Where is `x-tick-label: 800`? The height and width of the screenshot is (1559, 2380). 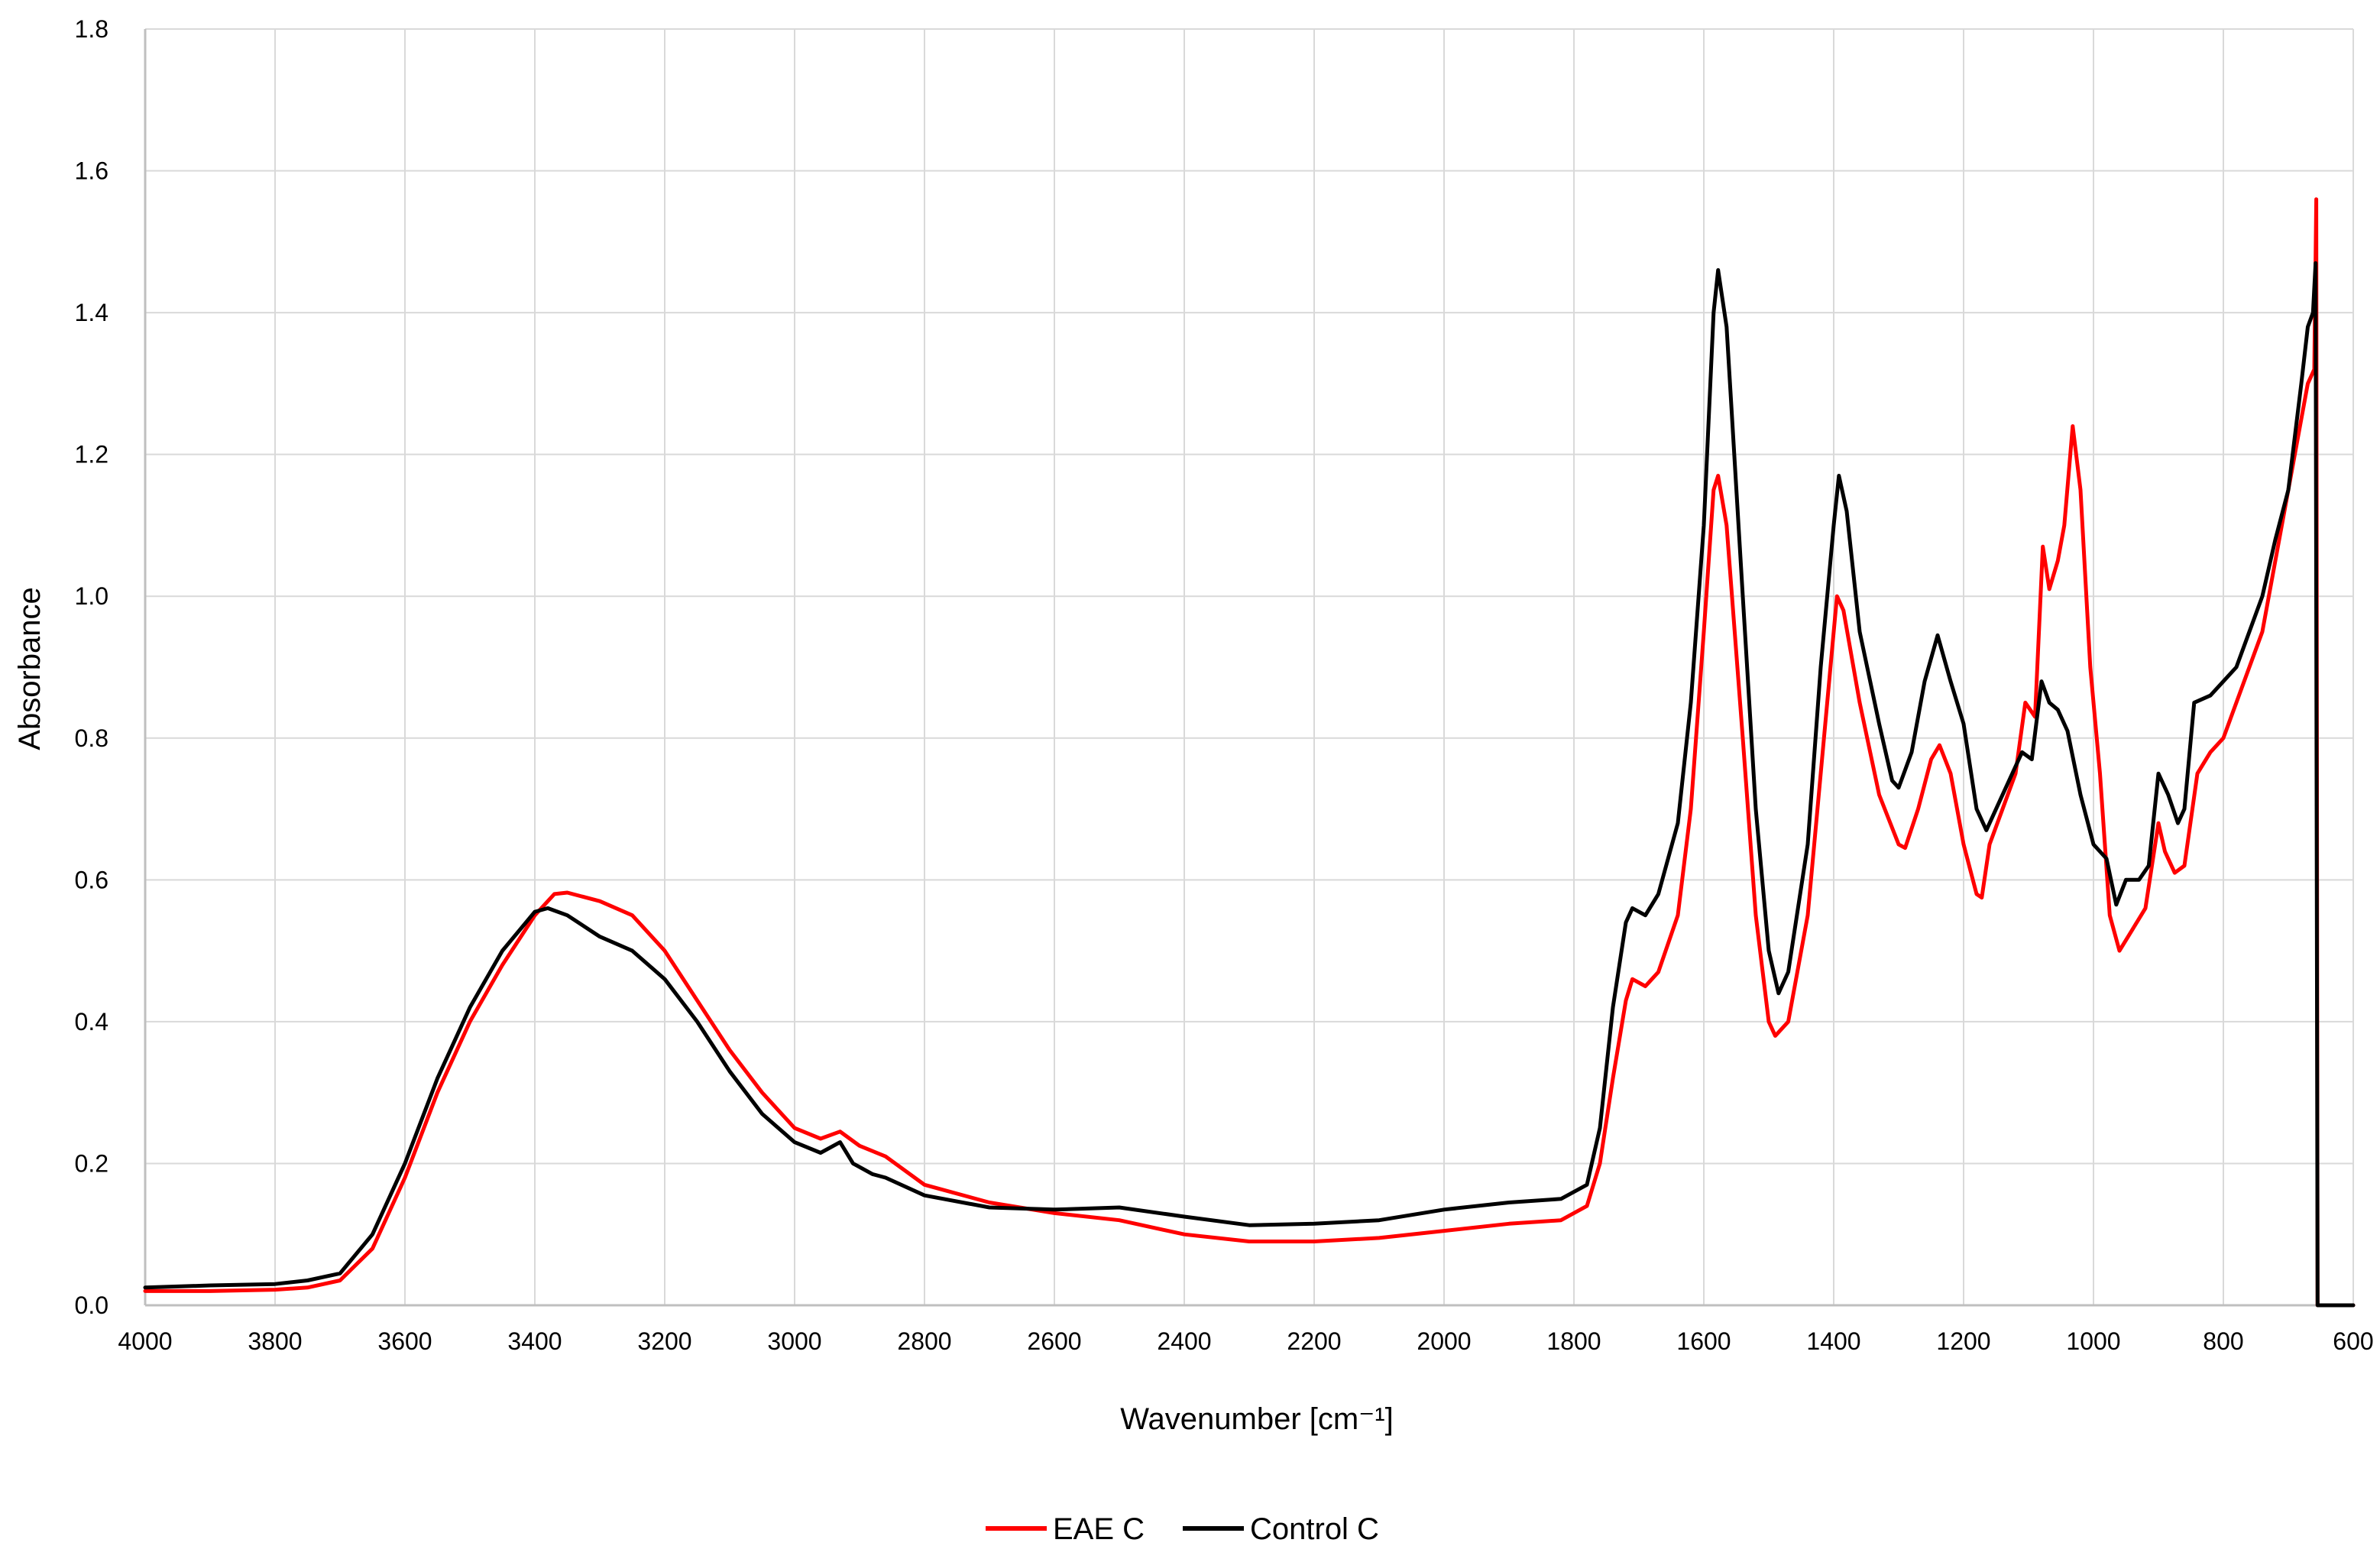
x-tick-label: 800 is located at coordinates (2223, 1341).